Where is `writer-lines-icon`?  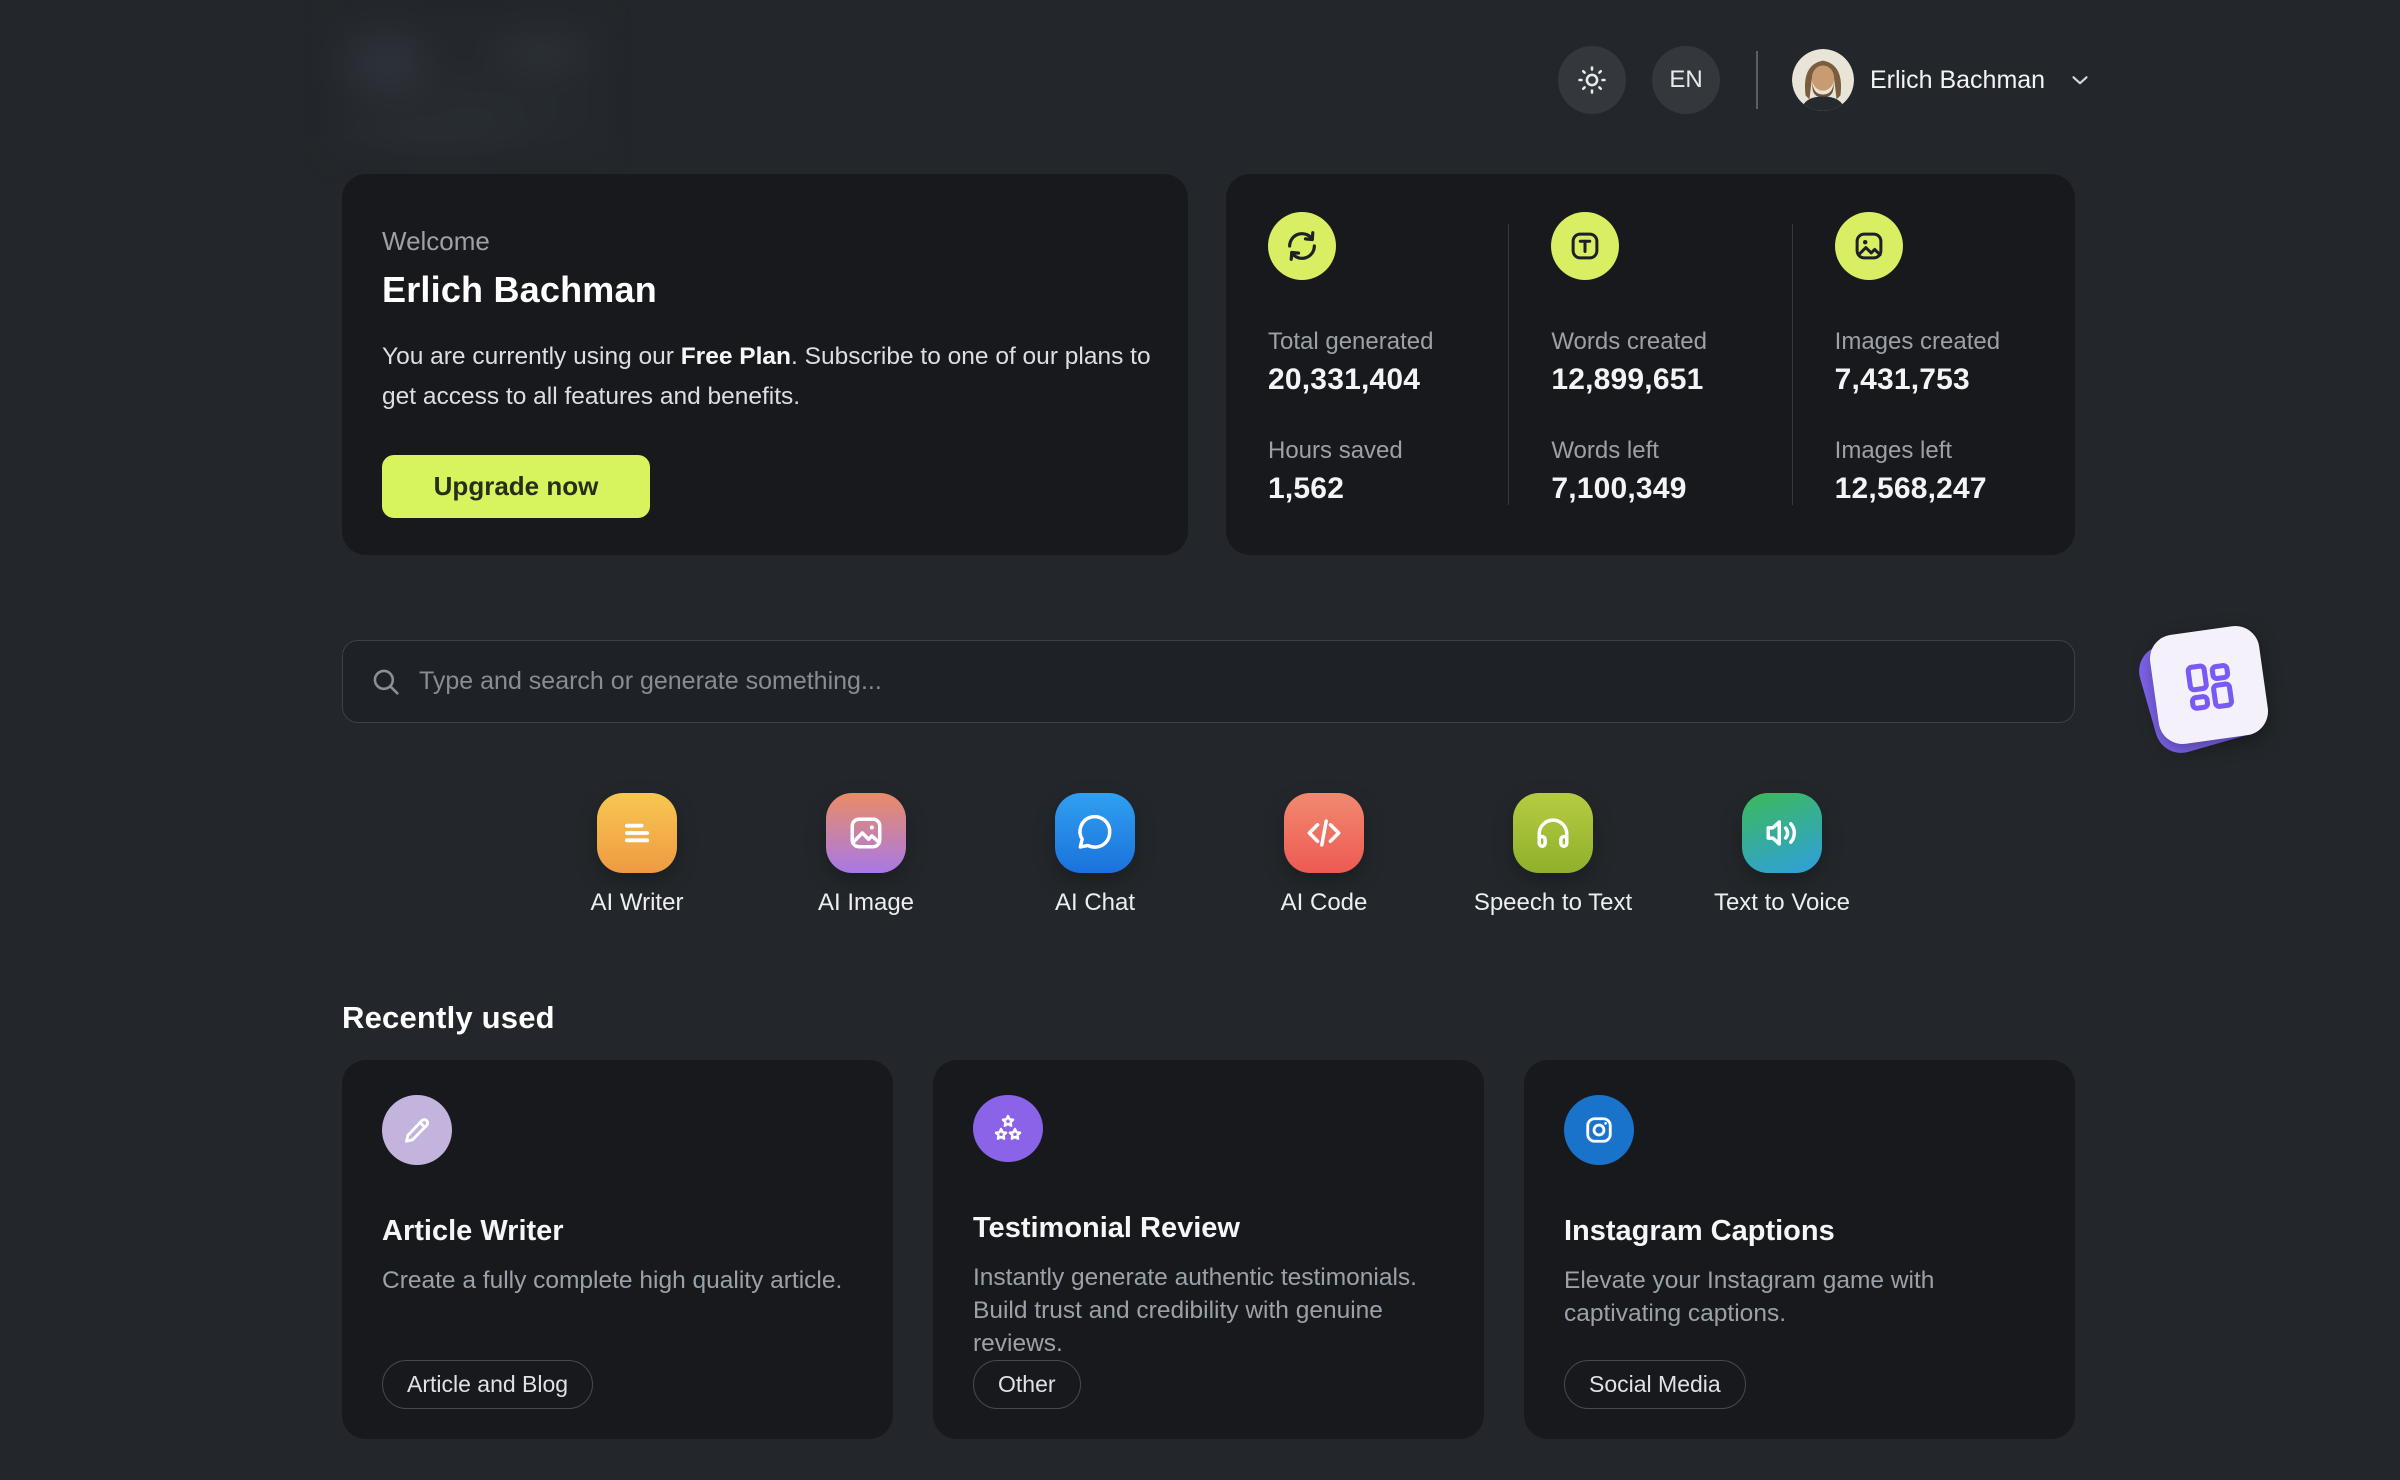
writer-lines-icon is located at coordinates (637, 833).